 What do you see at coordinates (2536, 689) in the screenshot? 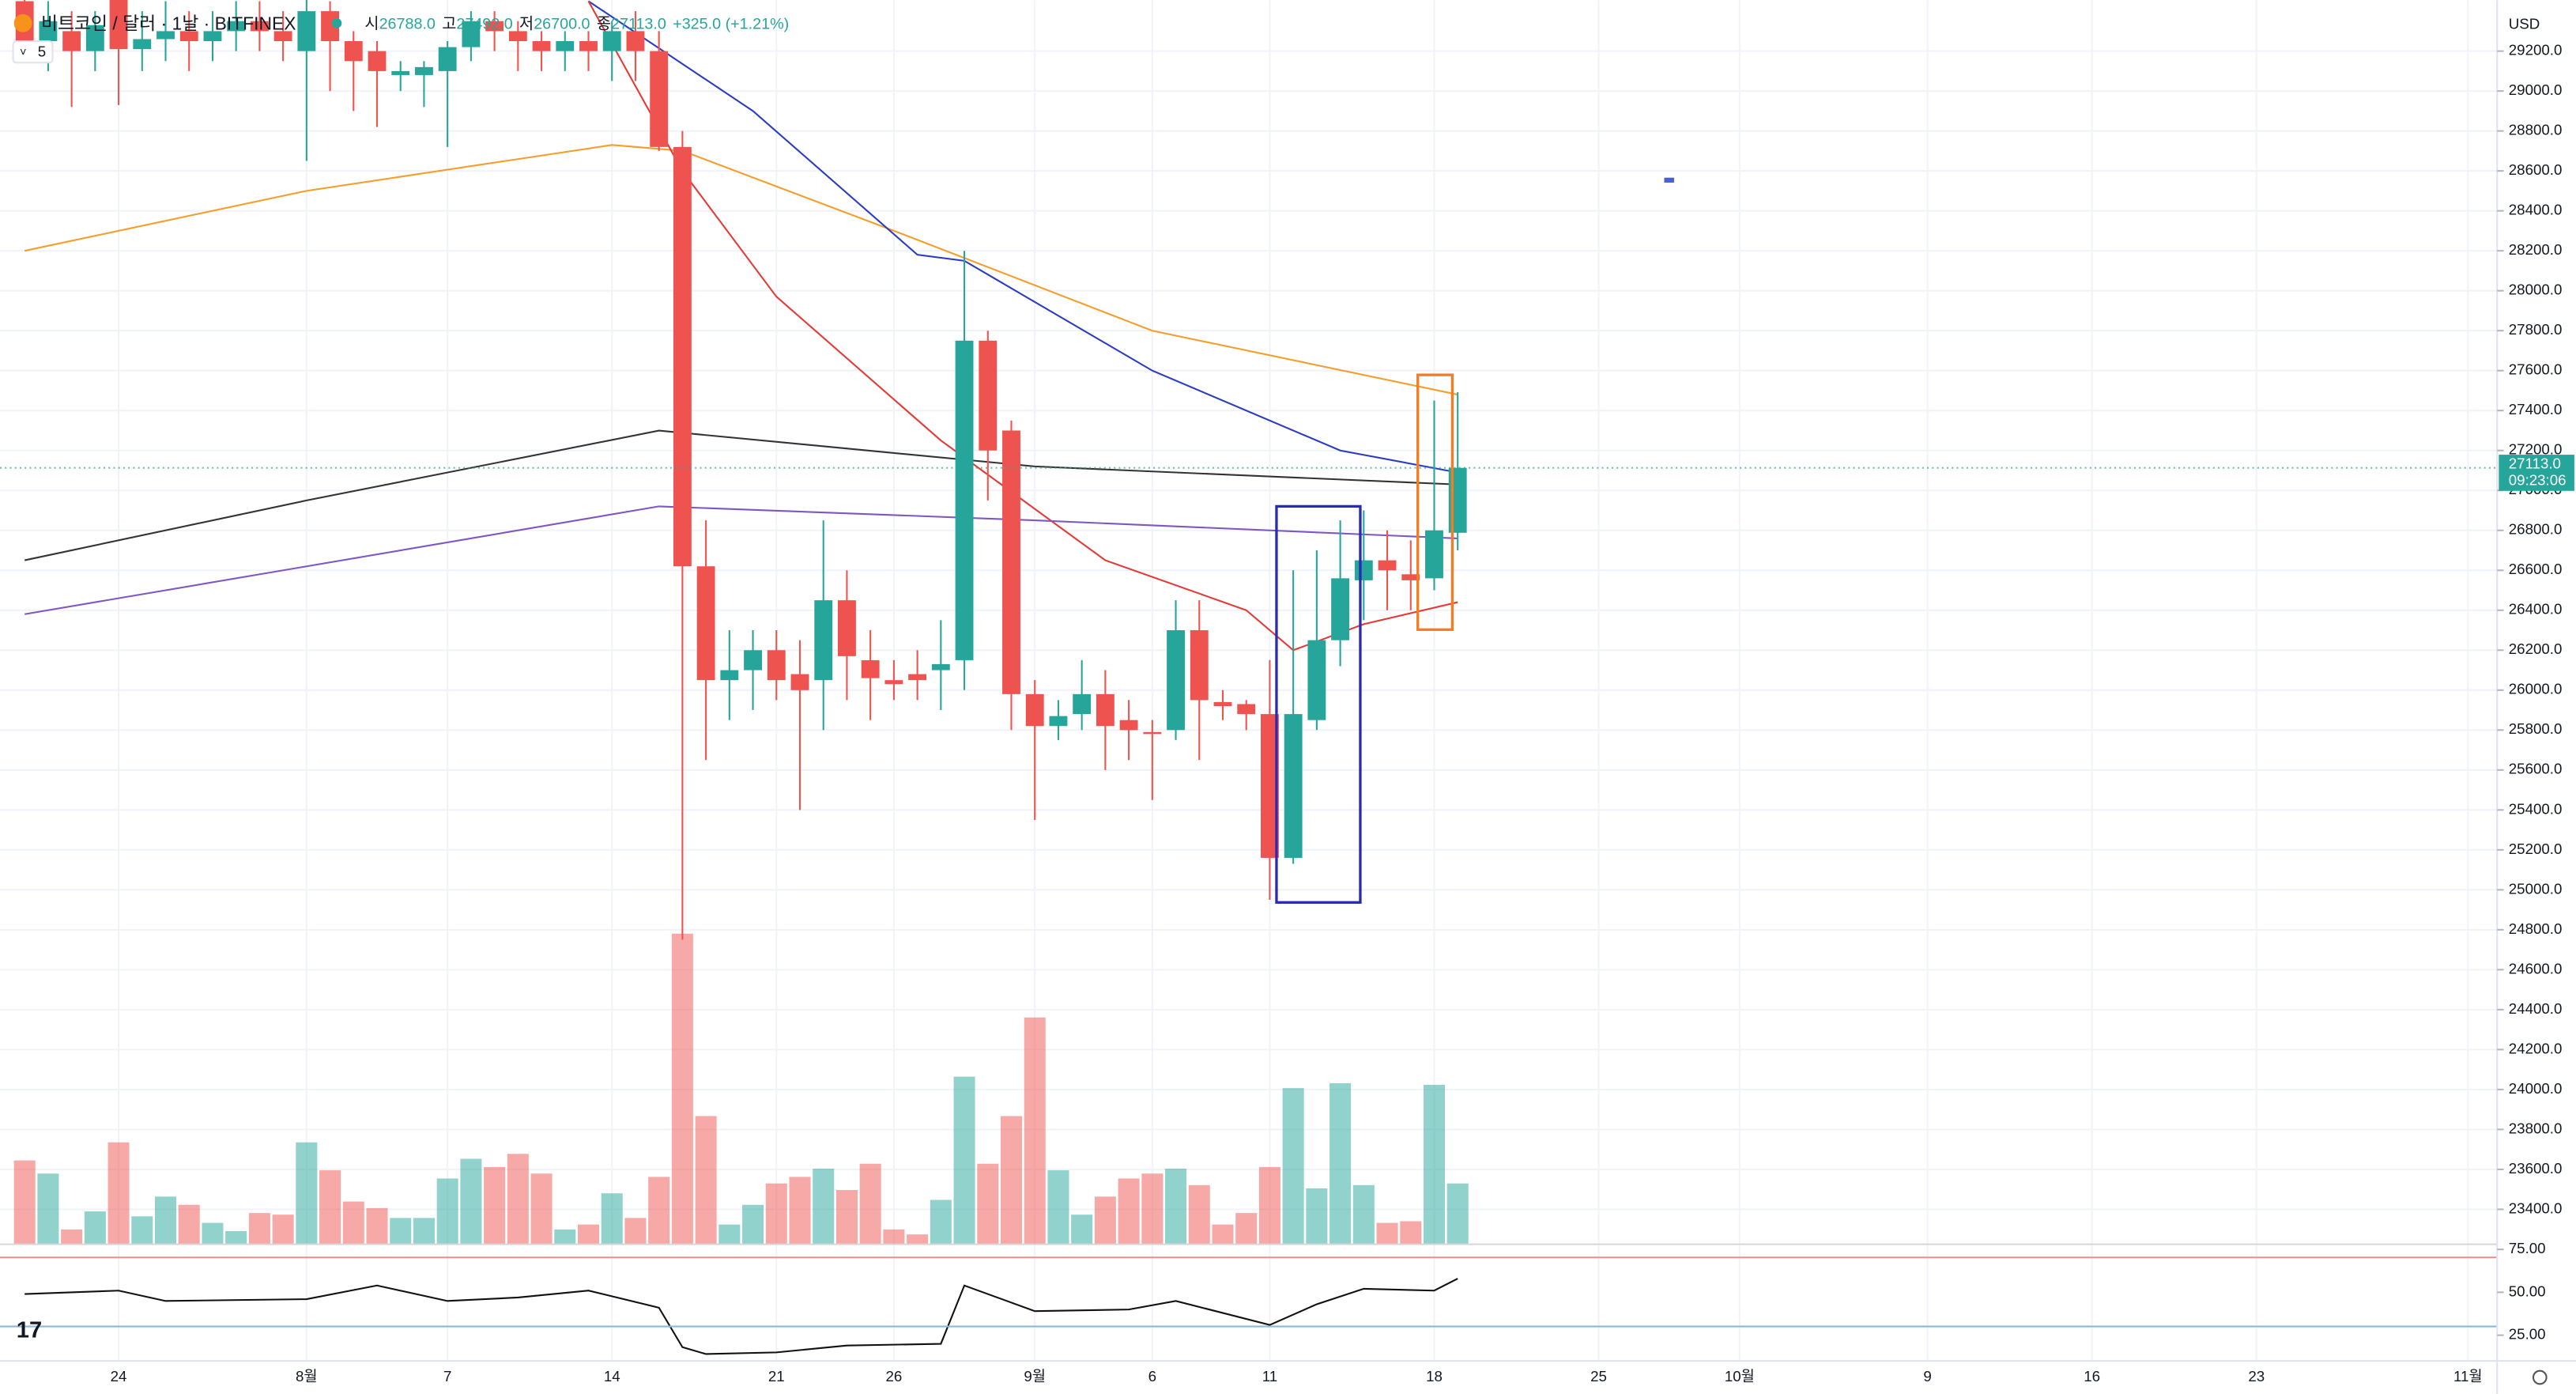
I see `y-tick-label: 26000.0` at bounding box center [2536, 689].